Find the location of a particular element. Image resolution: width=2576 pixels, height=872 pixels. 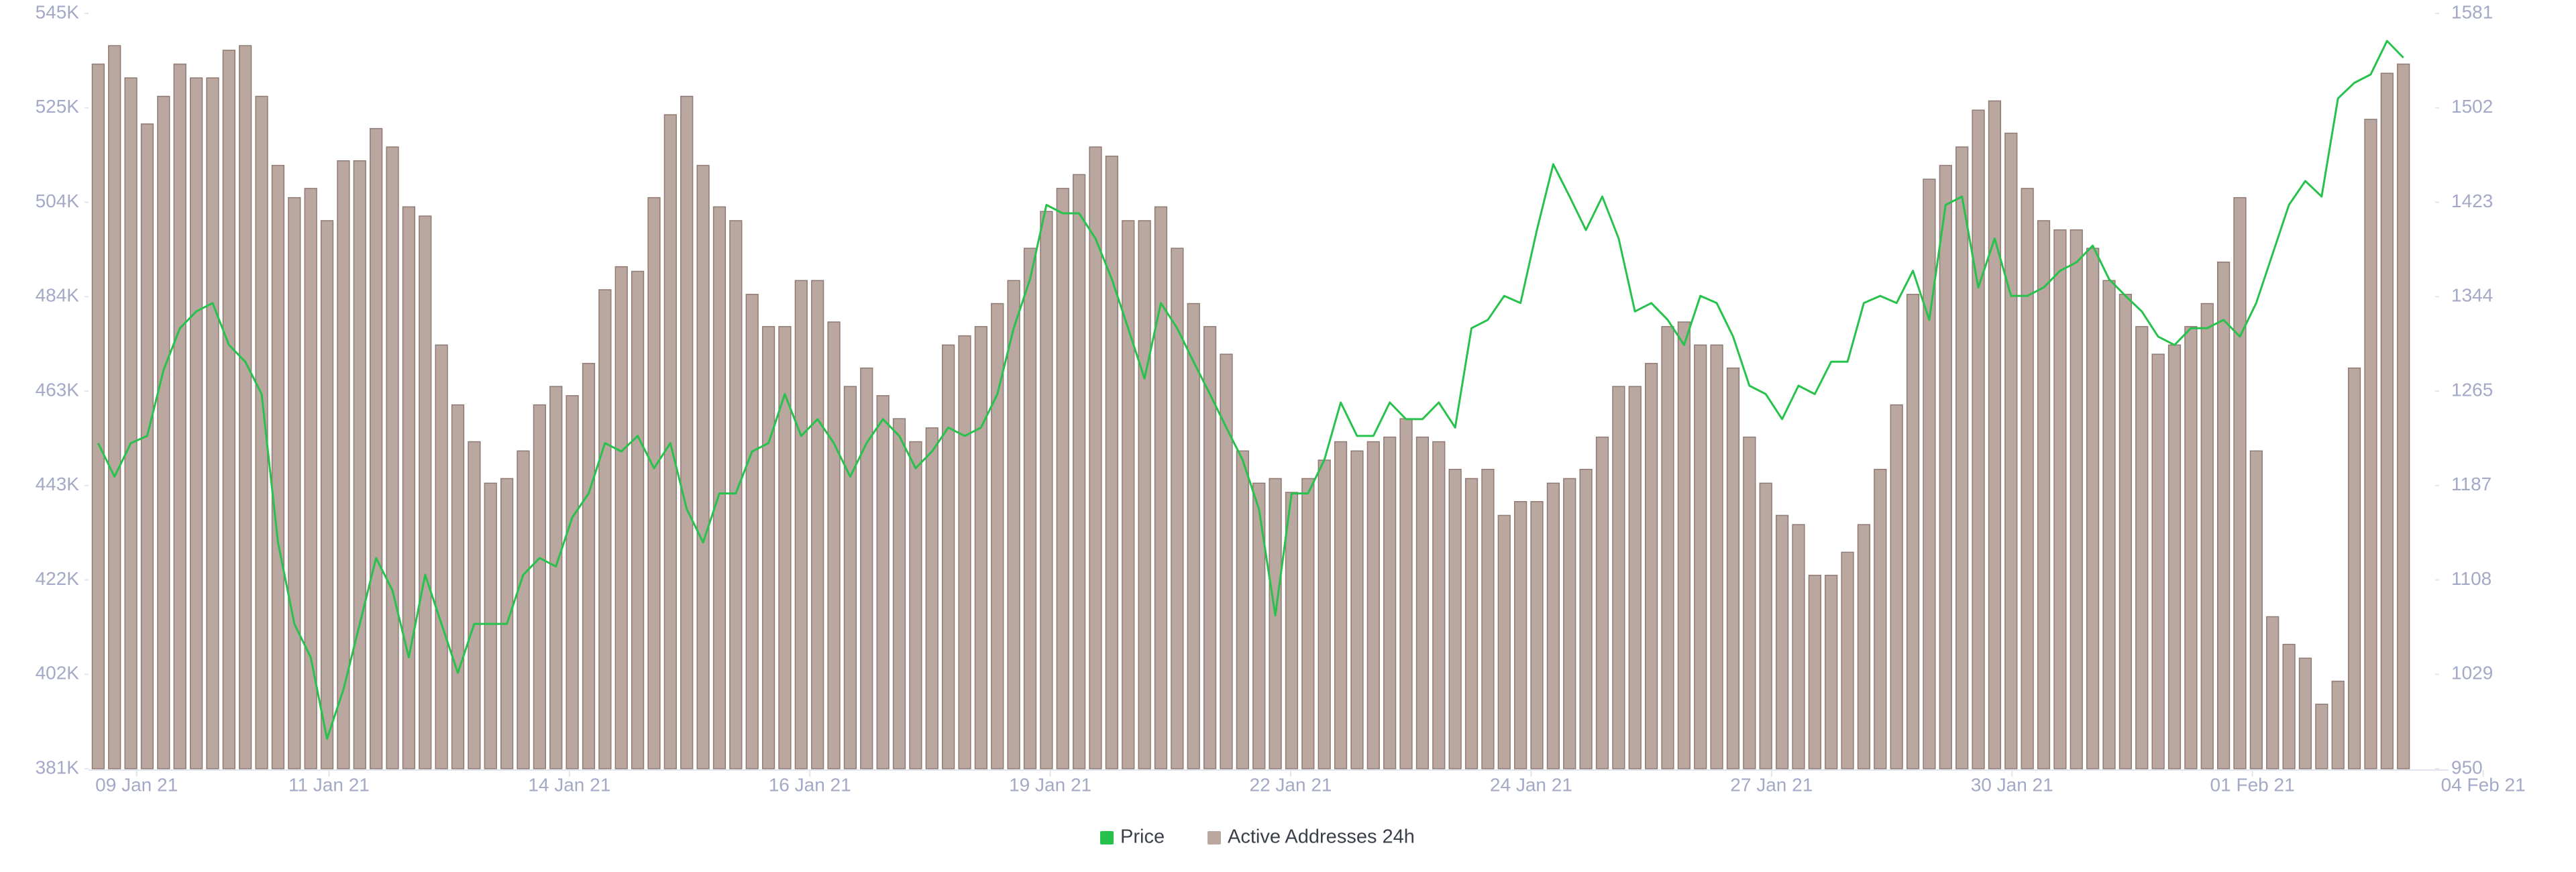

x-tick-label: 24 Jan 21 is located at coordinates (1531, 785).